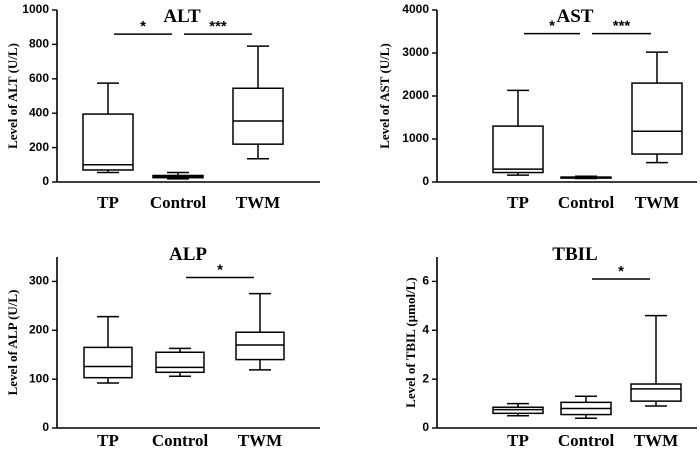  Describe the element at coordinates (39, 44) in the screenshot. I see `y-tick-label: 800` at that location.